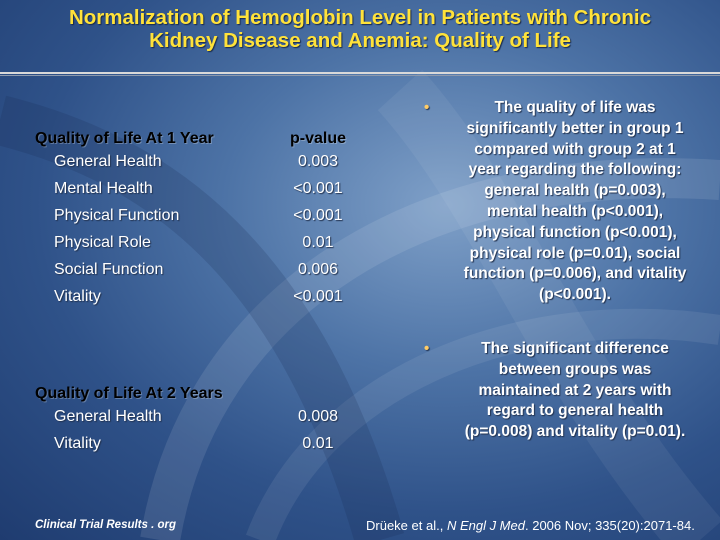 The image size is (720, 540). Describe the element at coordinates (108, 416) in the screenshot. I see `table2-row-label: General Health` at that location.